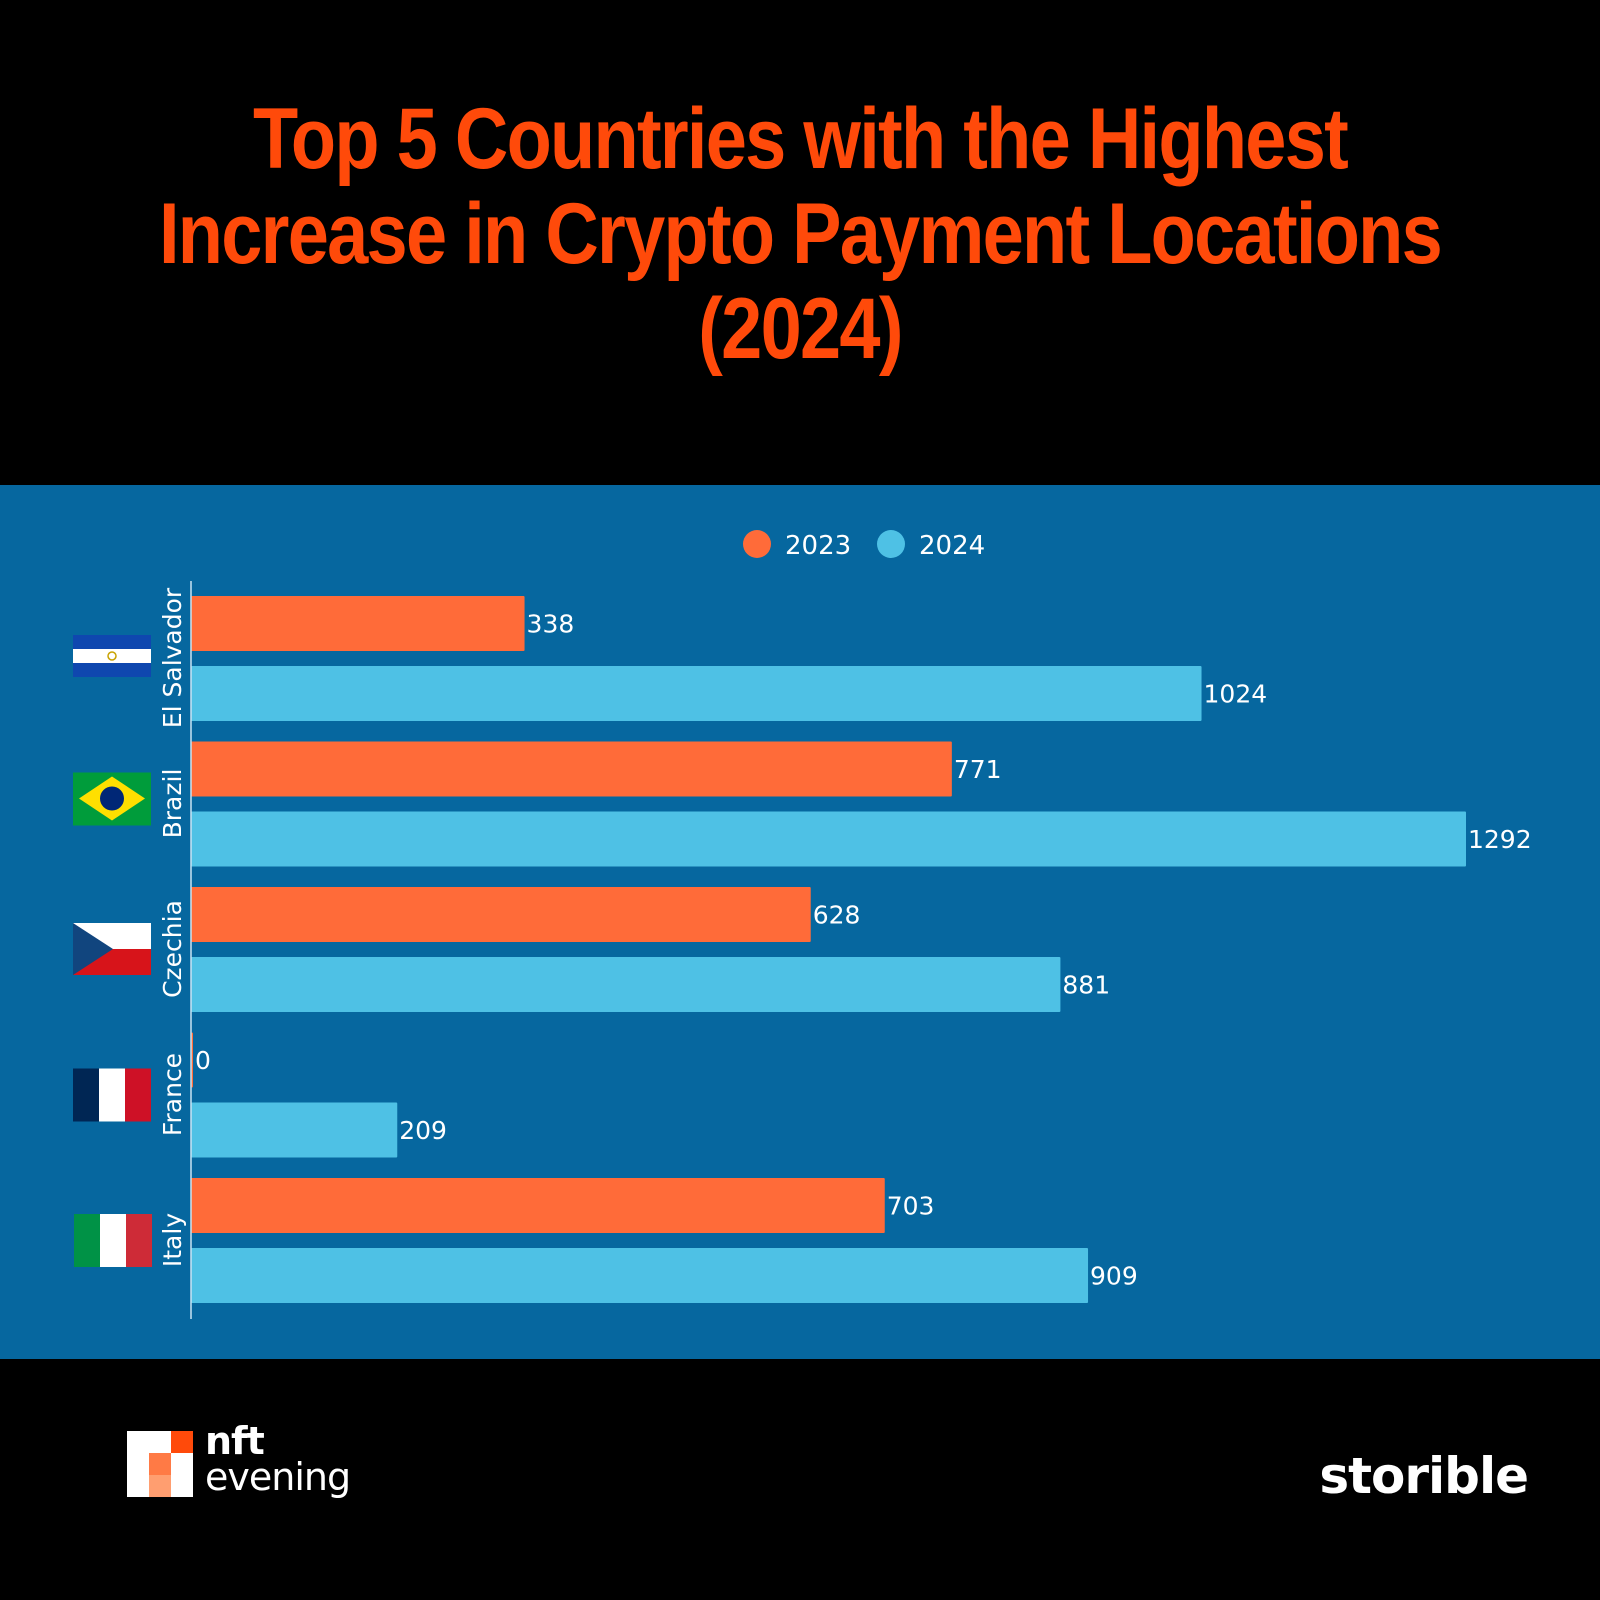 This screenshot has height=1600, width=1600. Describe the element at coordinates (640, 1275) in the screenshot. I see `bar-italy-2024` at that location.